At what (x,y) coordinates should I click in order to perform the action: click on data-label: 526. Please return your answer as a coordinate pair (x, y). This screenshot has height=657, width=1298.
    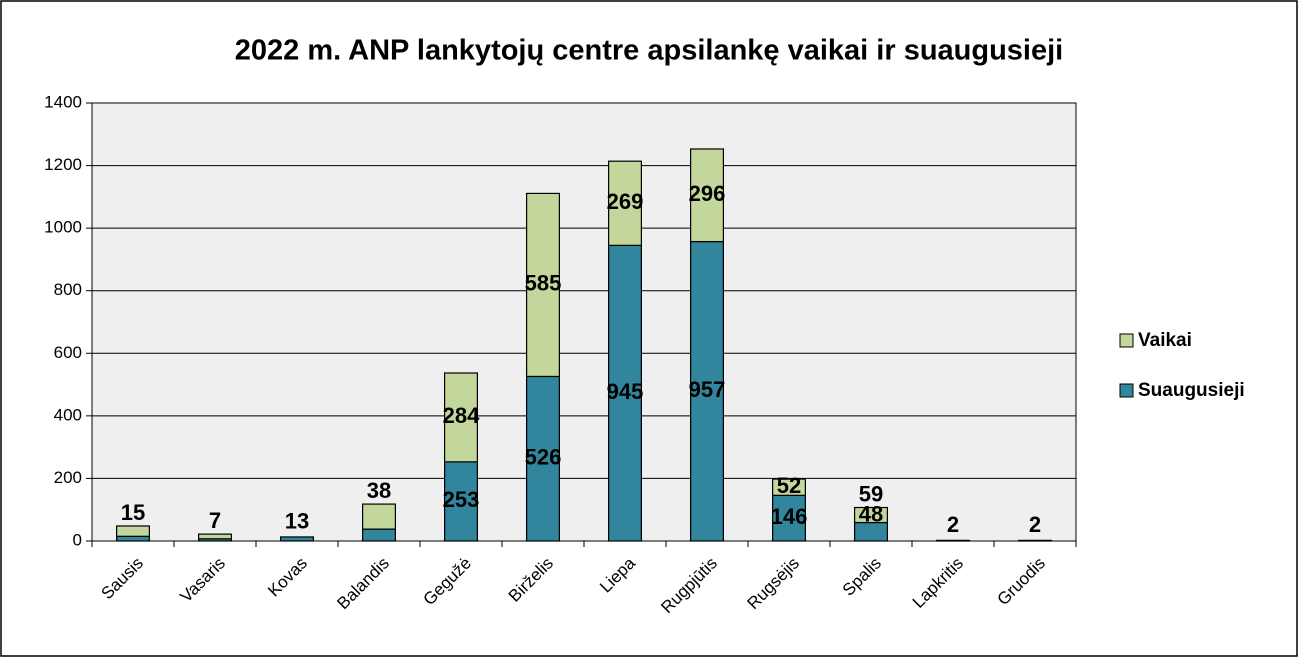
    Looking at the image, I should click on (543, 457).